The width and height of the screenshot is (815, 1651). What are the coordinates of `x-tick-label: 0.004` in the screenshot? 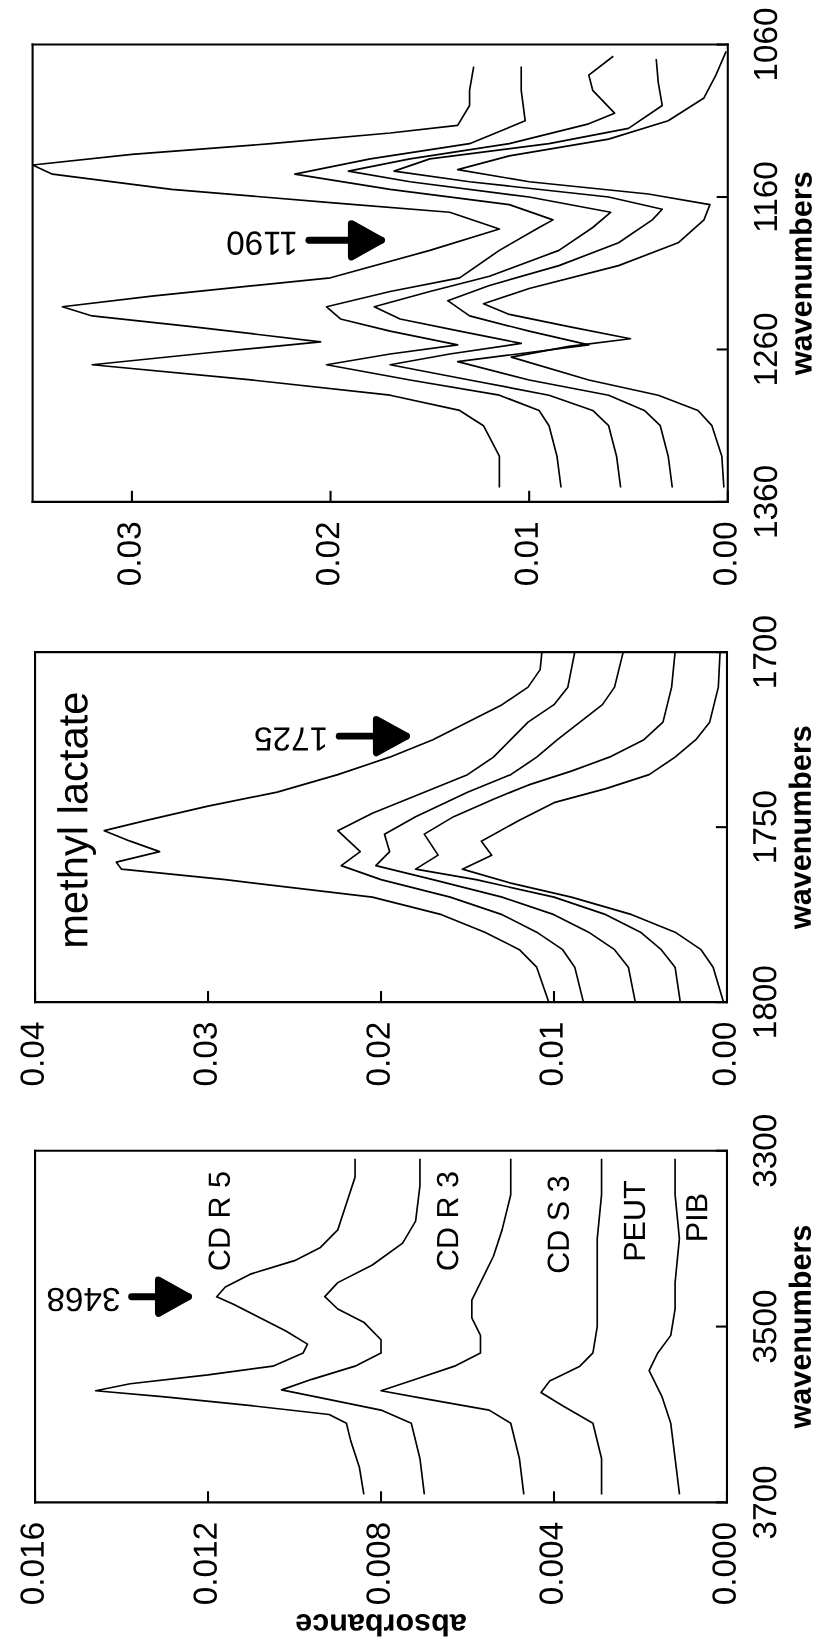 It's located at (551, 1563).